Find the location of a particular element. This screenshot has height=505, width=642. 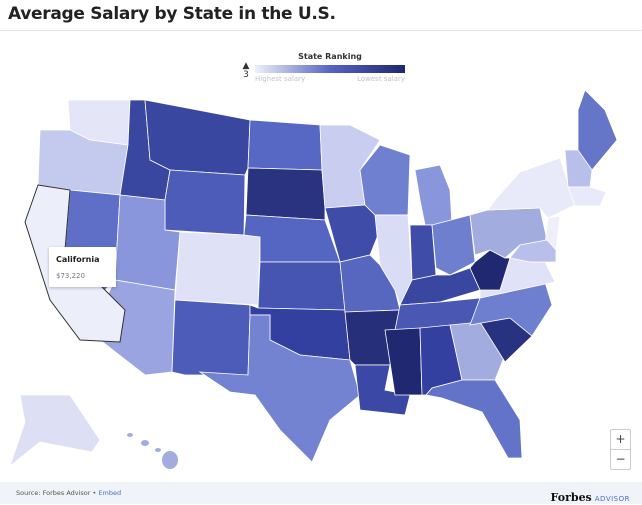

state-co is located at coordinates (217, 268).